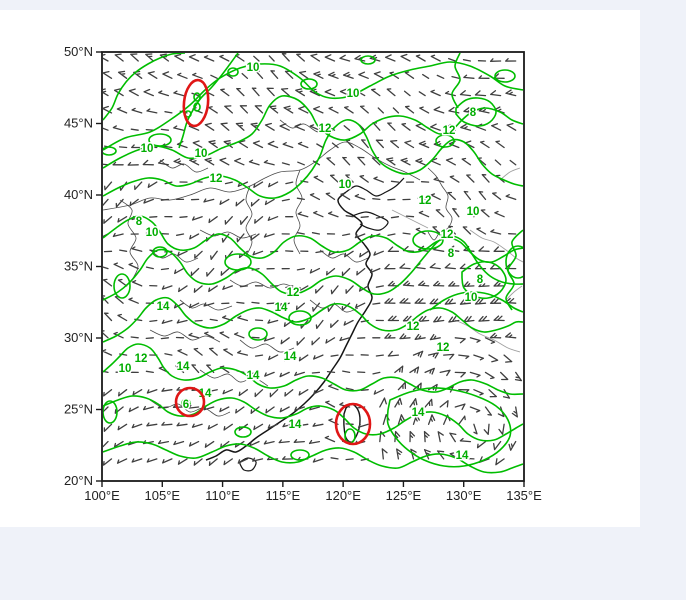  I want to click on x-axis-tick-label: 125°E, so click(404, 495).